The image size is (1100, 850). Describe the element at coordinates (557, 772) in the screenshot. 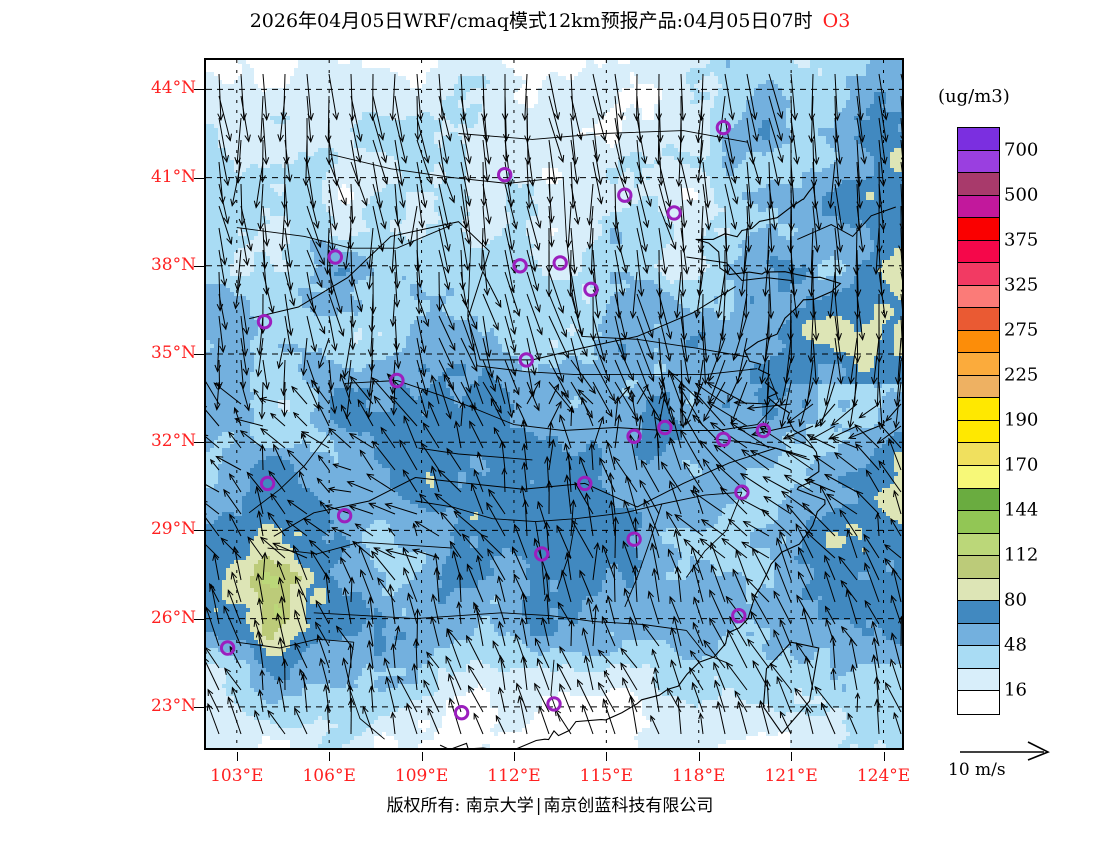

I see `longitude-axis: 103°E 106°E 109°E 112°E 115°E 118°E 121°E 124°E` at that location.